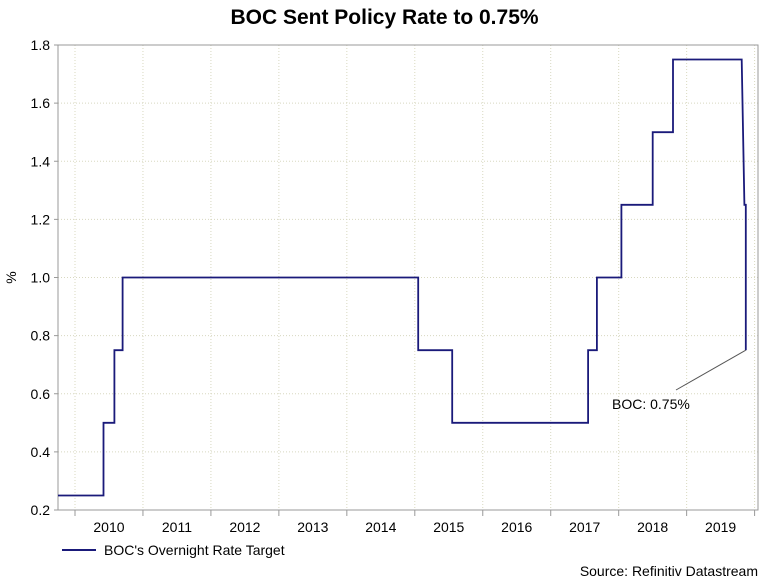 The width and height of the screenshot is (769, 579). I want to click on legend-label: BOC's Overnight Rate Target, so click(194, 550).